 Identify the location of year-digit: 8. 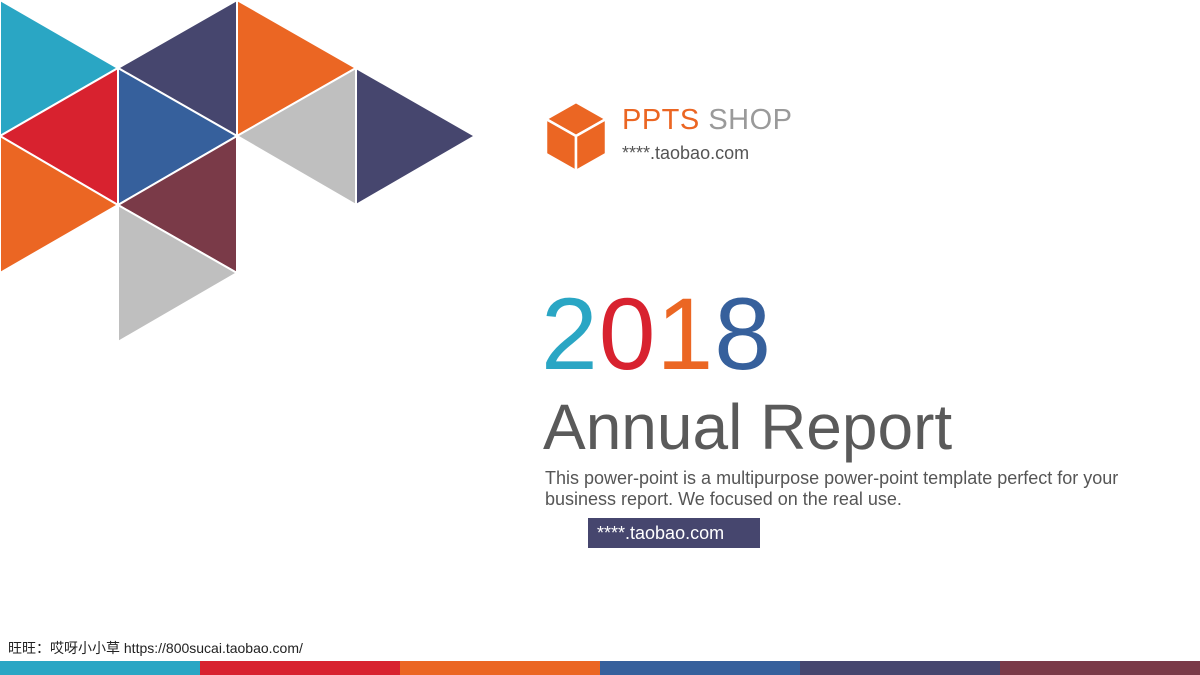
(743, 334).